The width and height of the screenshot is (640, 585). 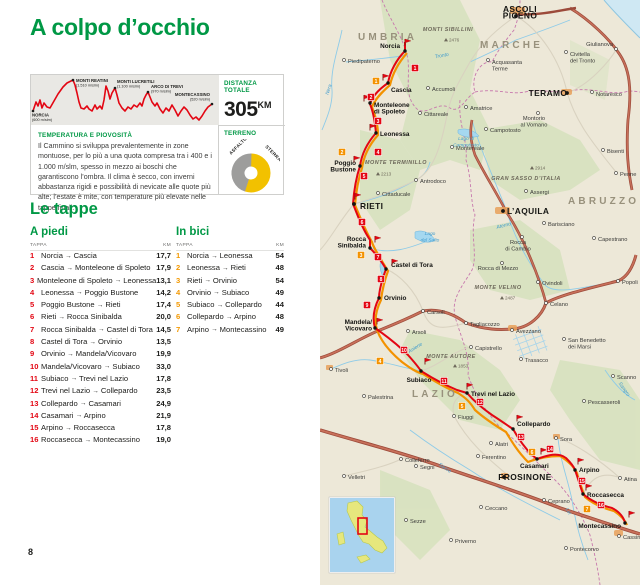 I want to click on svg-text: 4, so click(x=378, y=153).